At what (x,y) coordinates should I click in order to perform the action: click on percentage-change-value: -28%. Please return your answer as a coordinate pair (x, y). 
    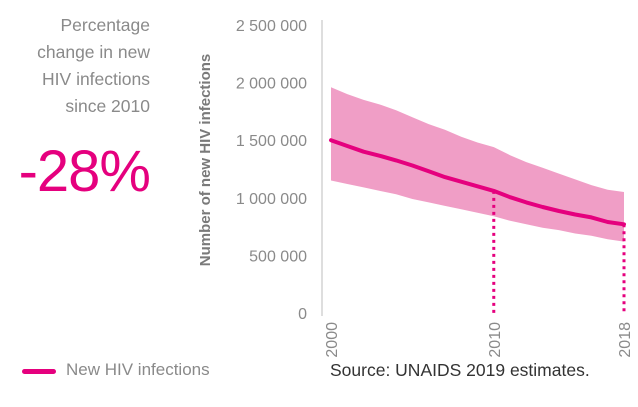
    Looking at the image, I should click on (84, 171).